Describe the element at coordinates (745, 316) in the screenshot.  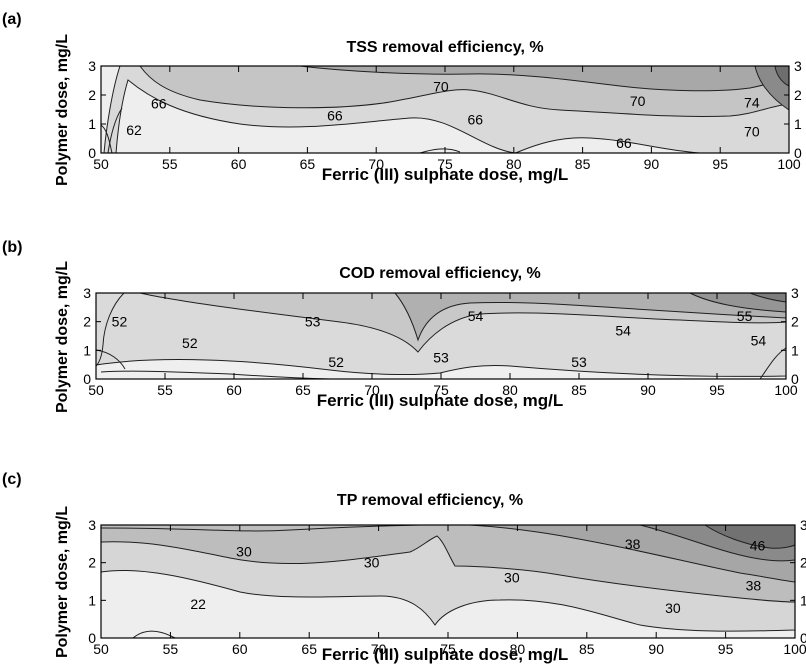
I see `contour-label: 55` at that location.